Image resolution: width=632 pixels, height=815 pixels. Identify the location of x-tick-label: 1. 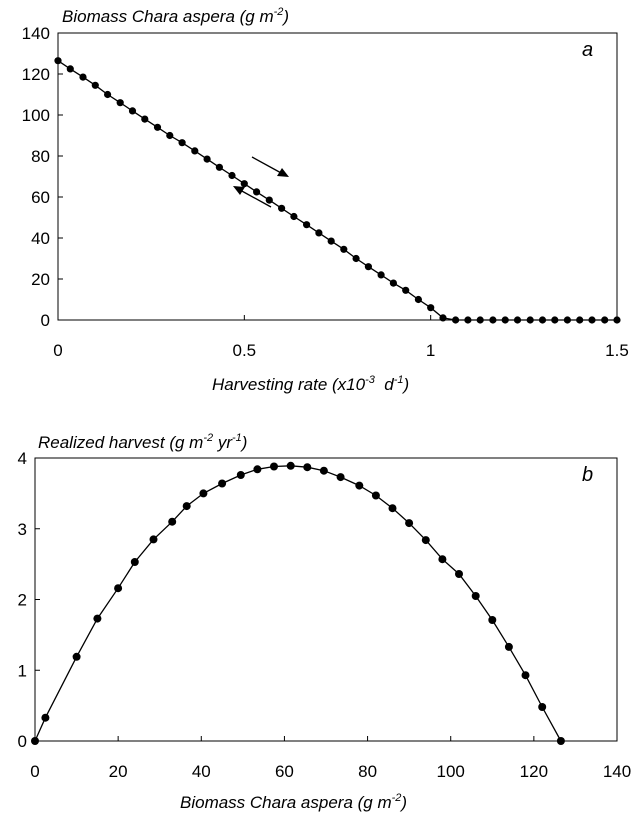
(430, 350).